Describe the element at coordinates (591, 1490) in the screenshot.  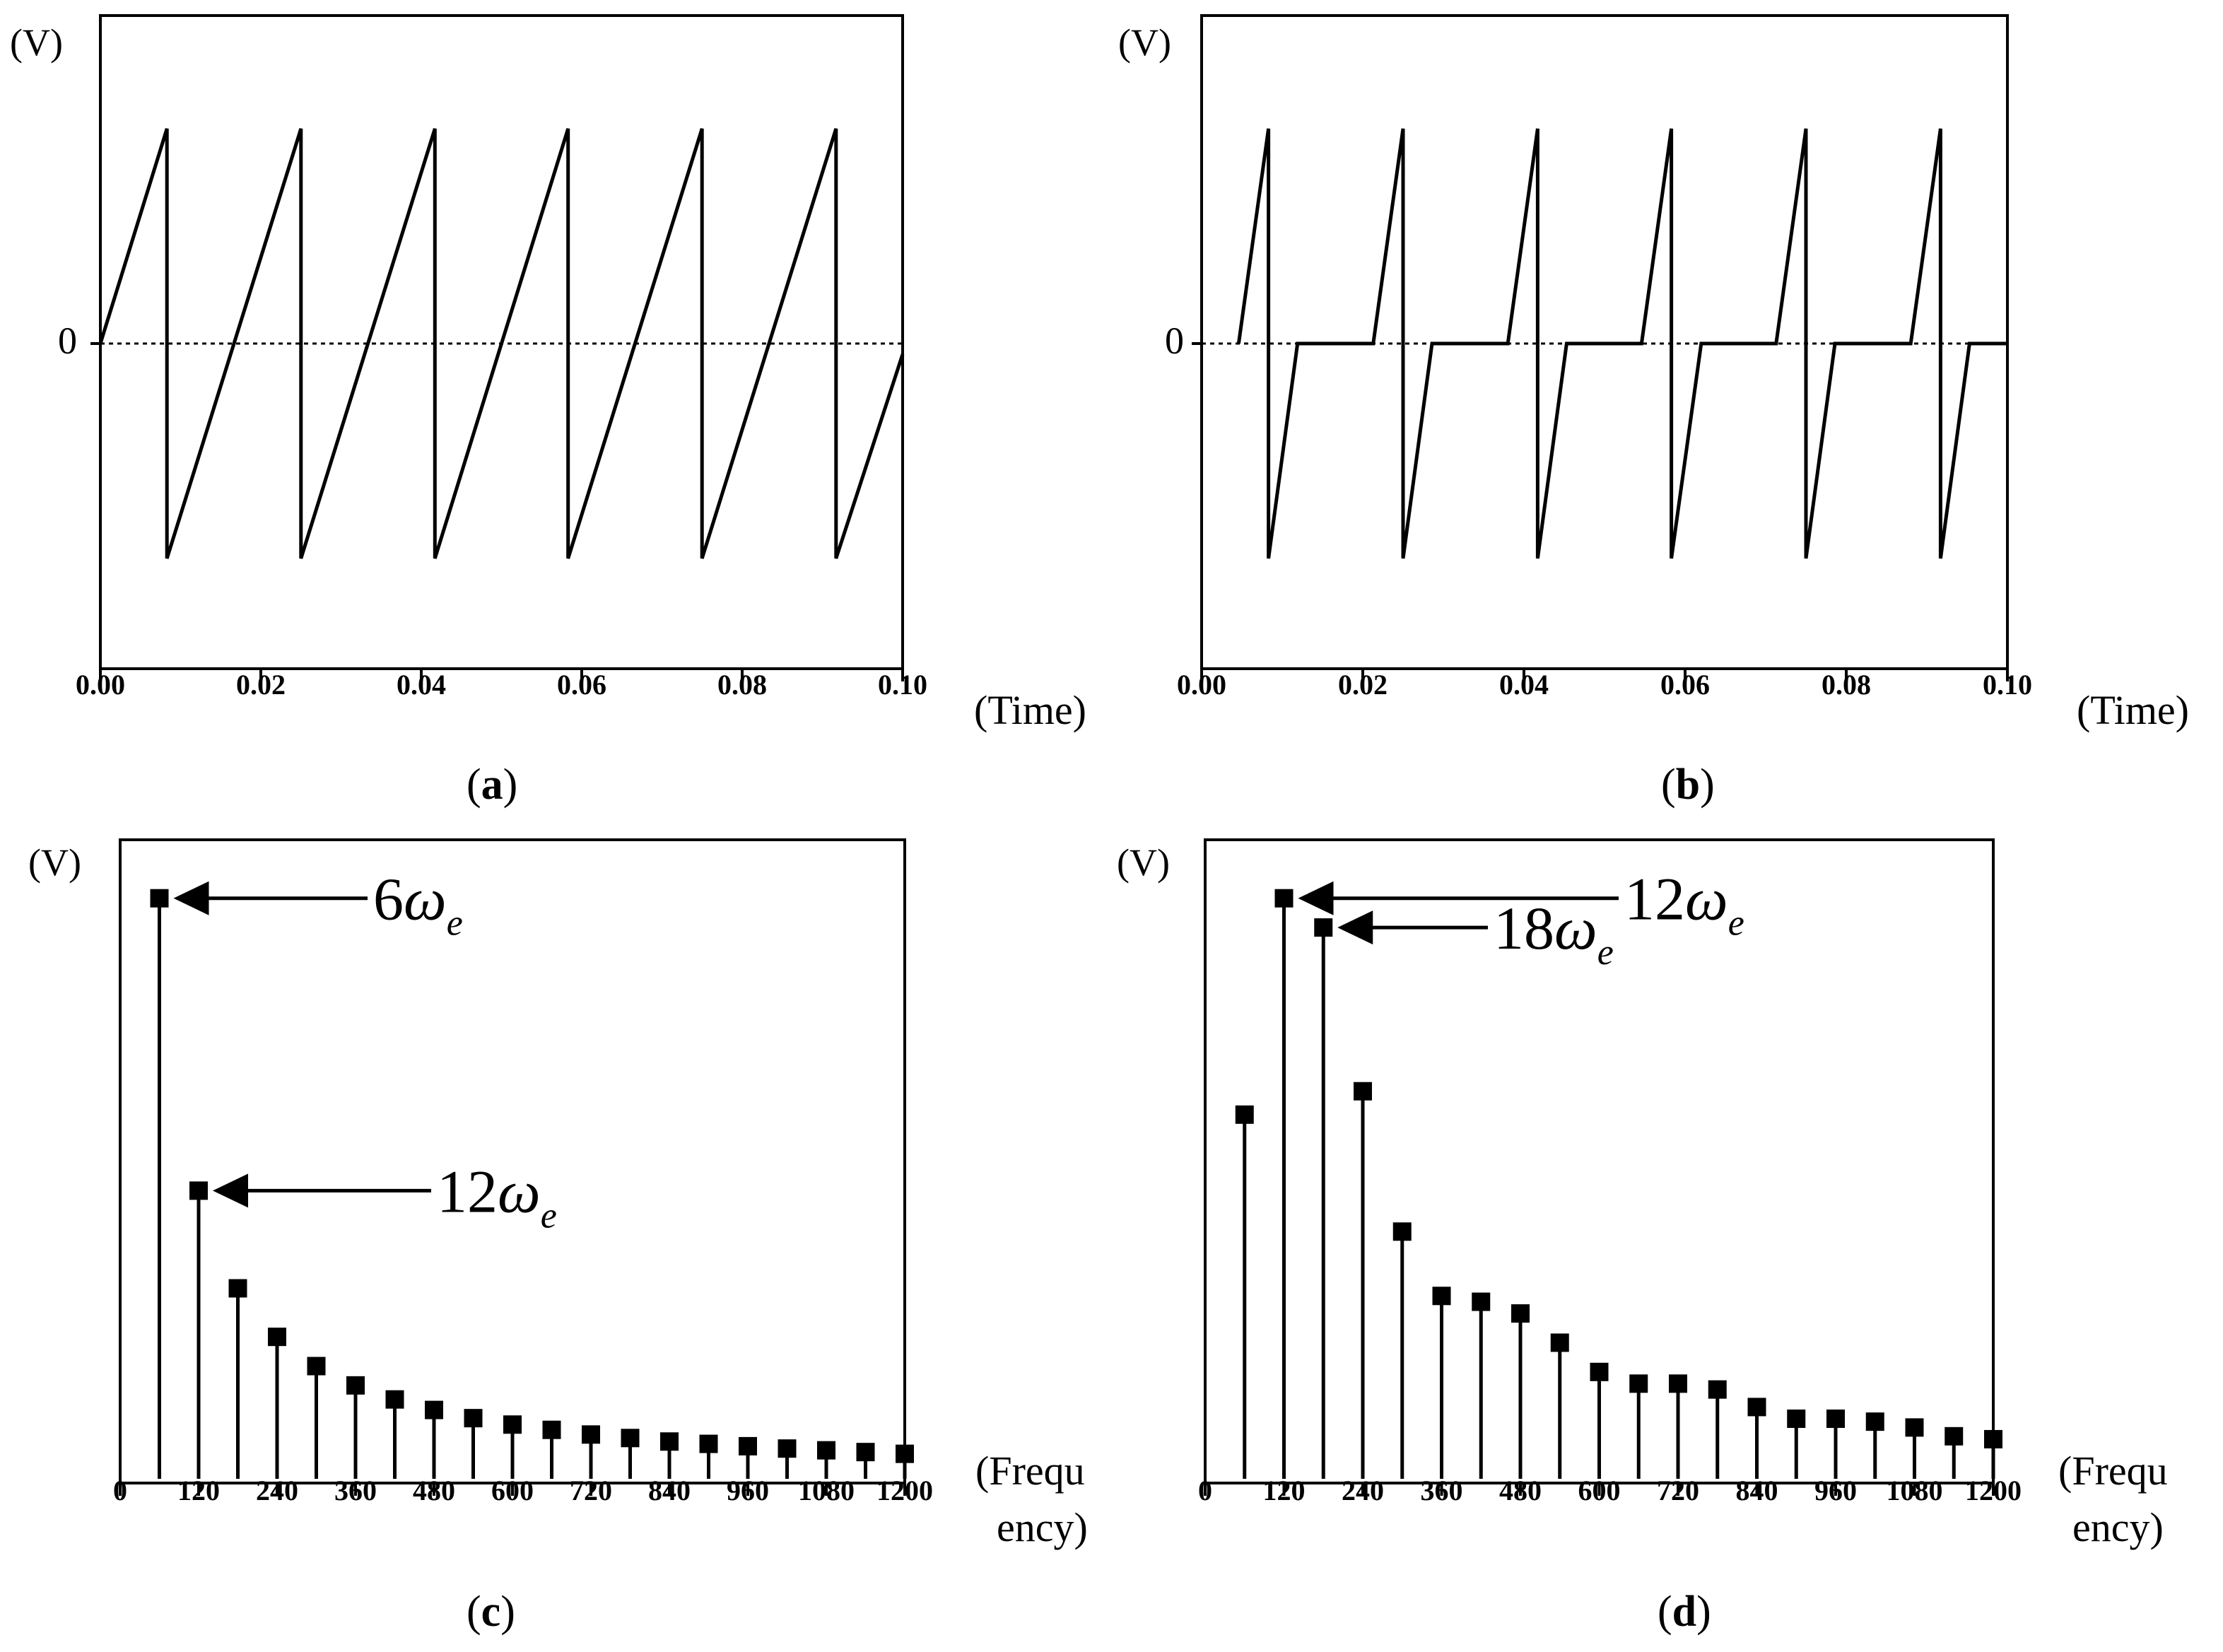
I see `panel-c-x-tick-label: 720` at that location.